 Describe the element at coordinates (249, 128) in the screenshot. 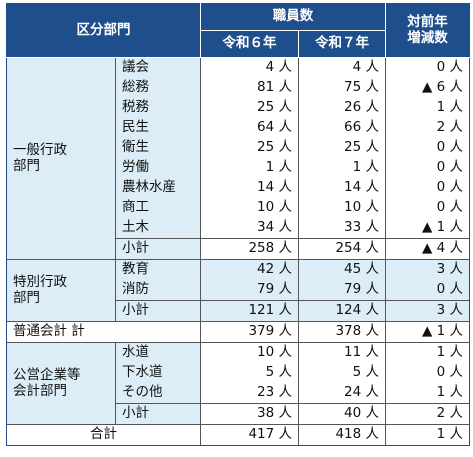

I see `r6-value: 64 人` at that location.